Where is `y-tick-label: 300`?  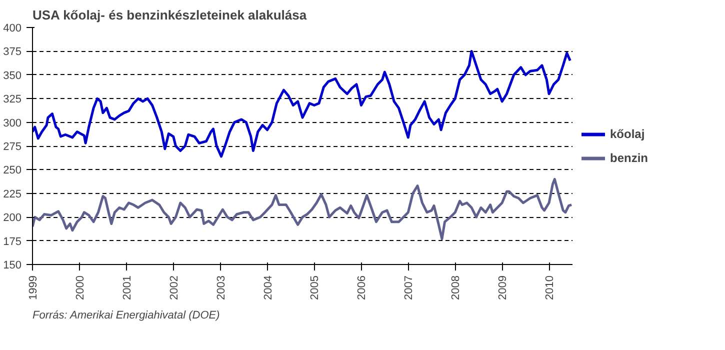
y-tick-label: 300 is located at coordinates (12, 123).